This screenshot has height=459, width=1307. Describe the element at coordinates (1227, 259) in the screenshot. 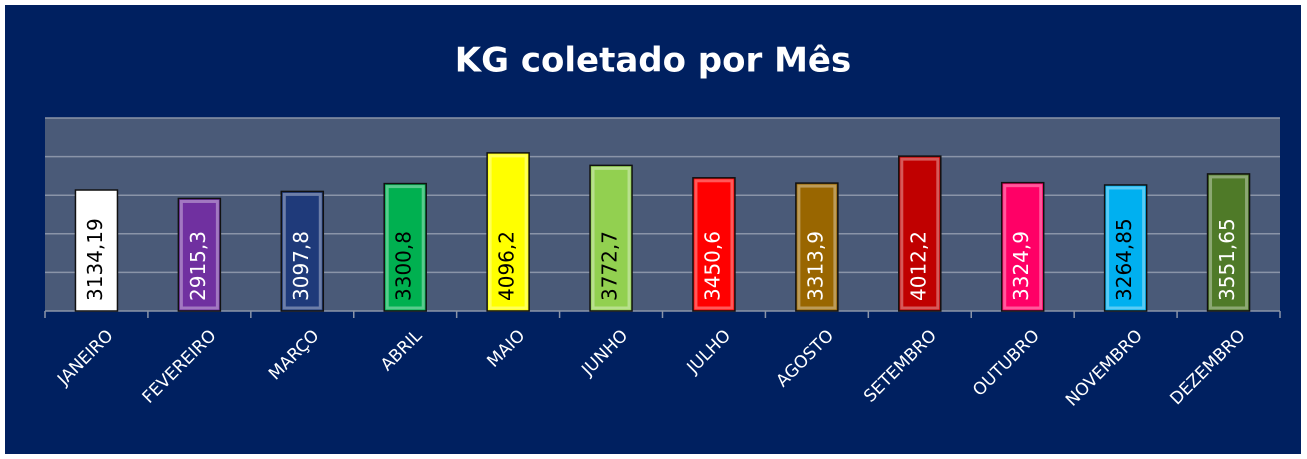

I see `value-label: 3551,65` at that location.